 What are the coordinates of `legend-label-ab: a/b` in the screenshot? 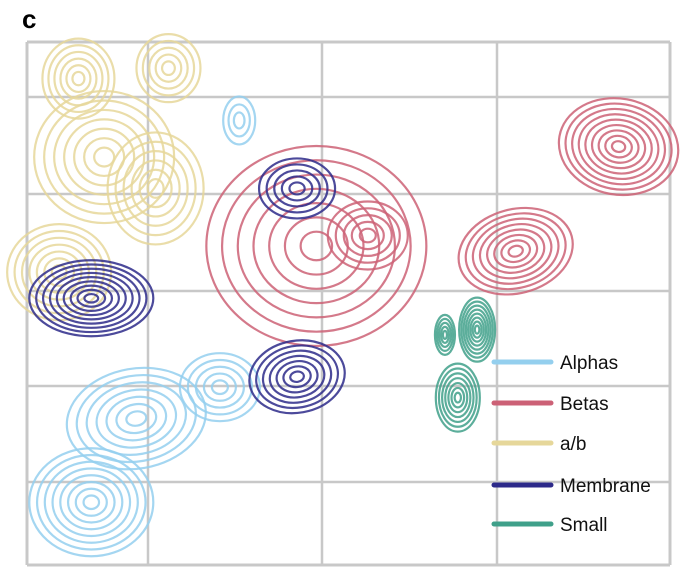 It's located at (573, 444).